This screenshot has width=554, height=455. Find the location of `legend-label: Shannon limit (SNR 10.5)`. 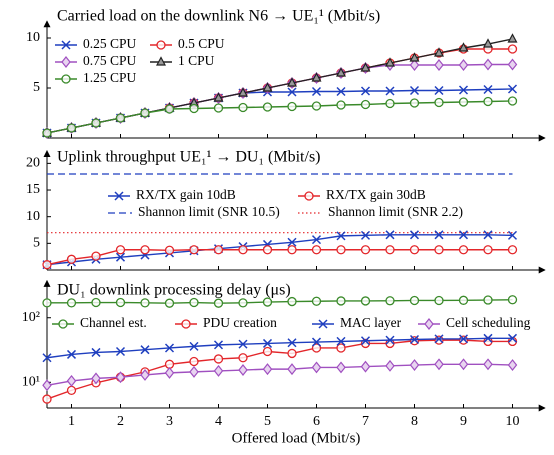

legend-label: Shannon limit (SNR 10.5) is located at coordinates (209, 211).